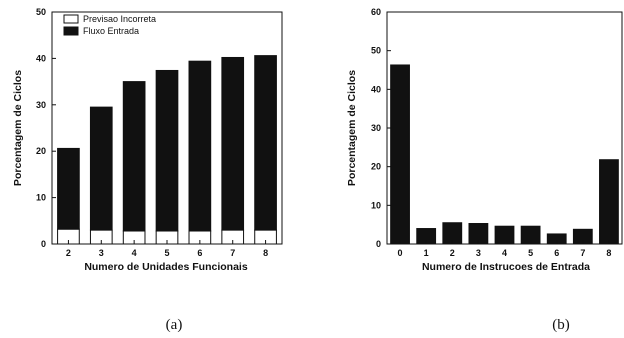  What do you see at coordinates (111, 31) in the screenshot?
I see `legend-label-fluxo-entrada: Fluxo Entrada` at bounding box center [111, 31].